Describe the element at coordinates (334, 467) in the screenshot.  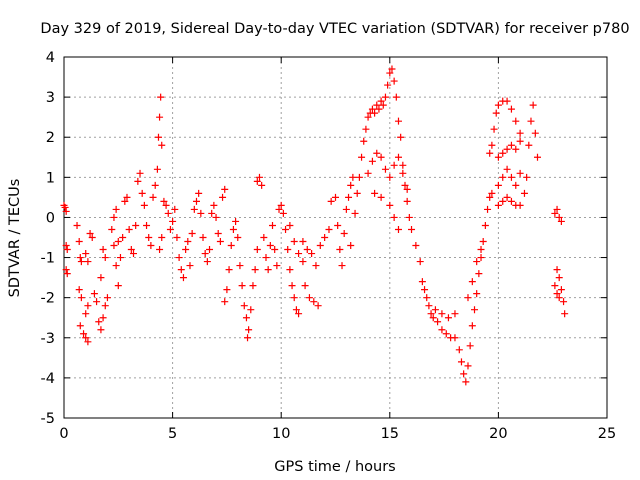
I see `x-axis-label: GPS time / hours` at that location.